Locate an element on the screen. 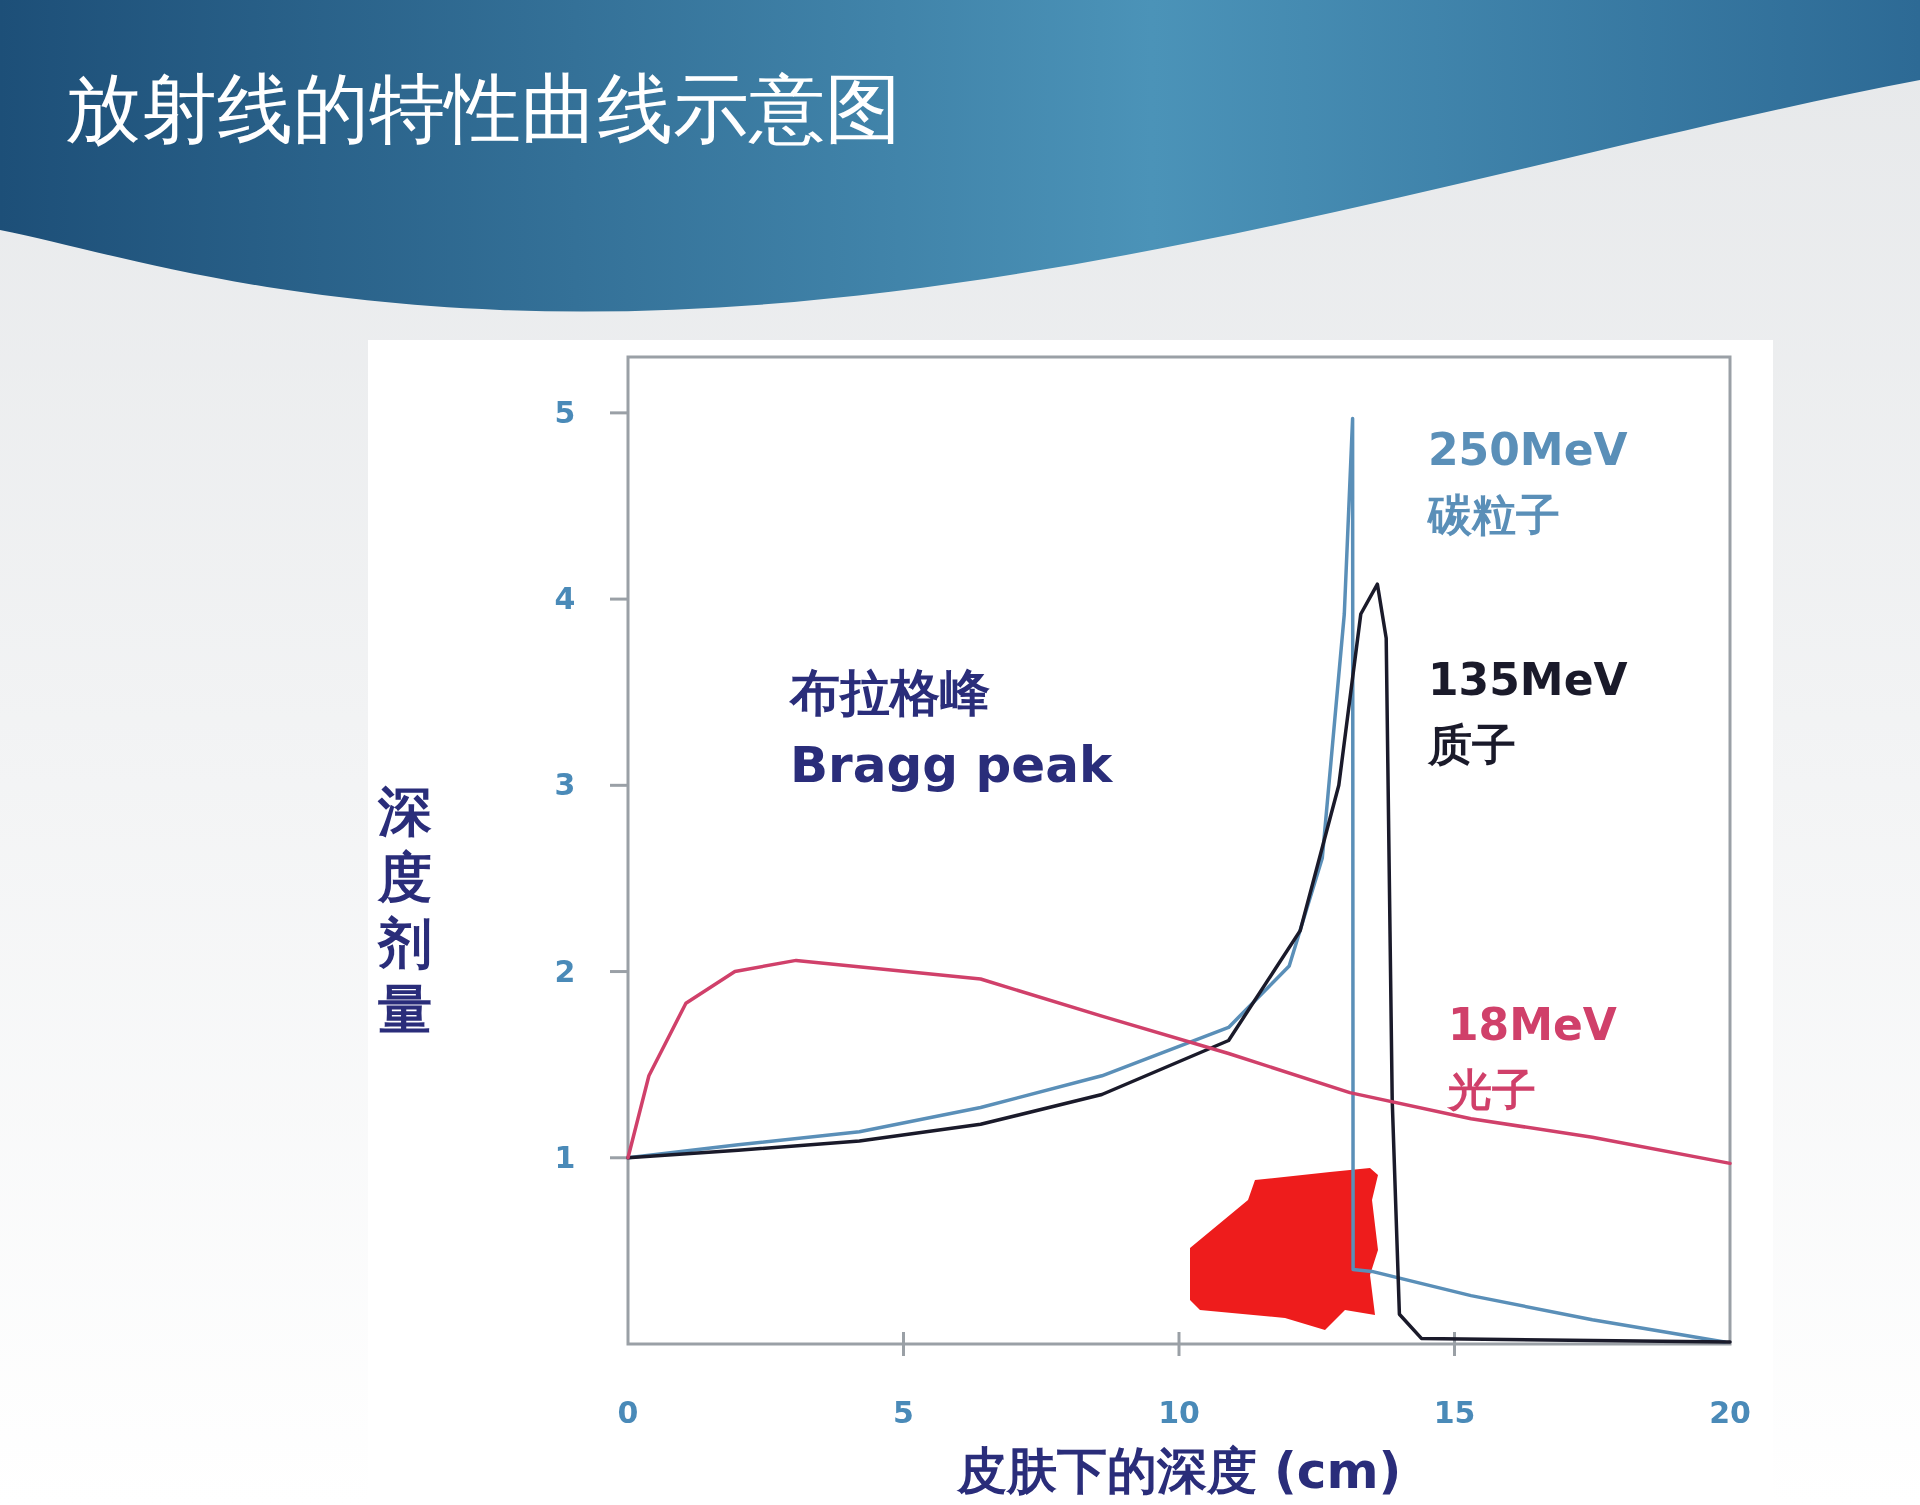  xlabel: 皮肤下的深度 (cm) is located at coordinates (1179, 1471).